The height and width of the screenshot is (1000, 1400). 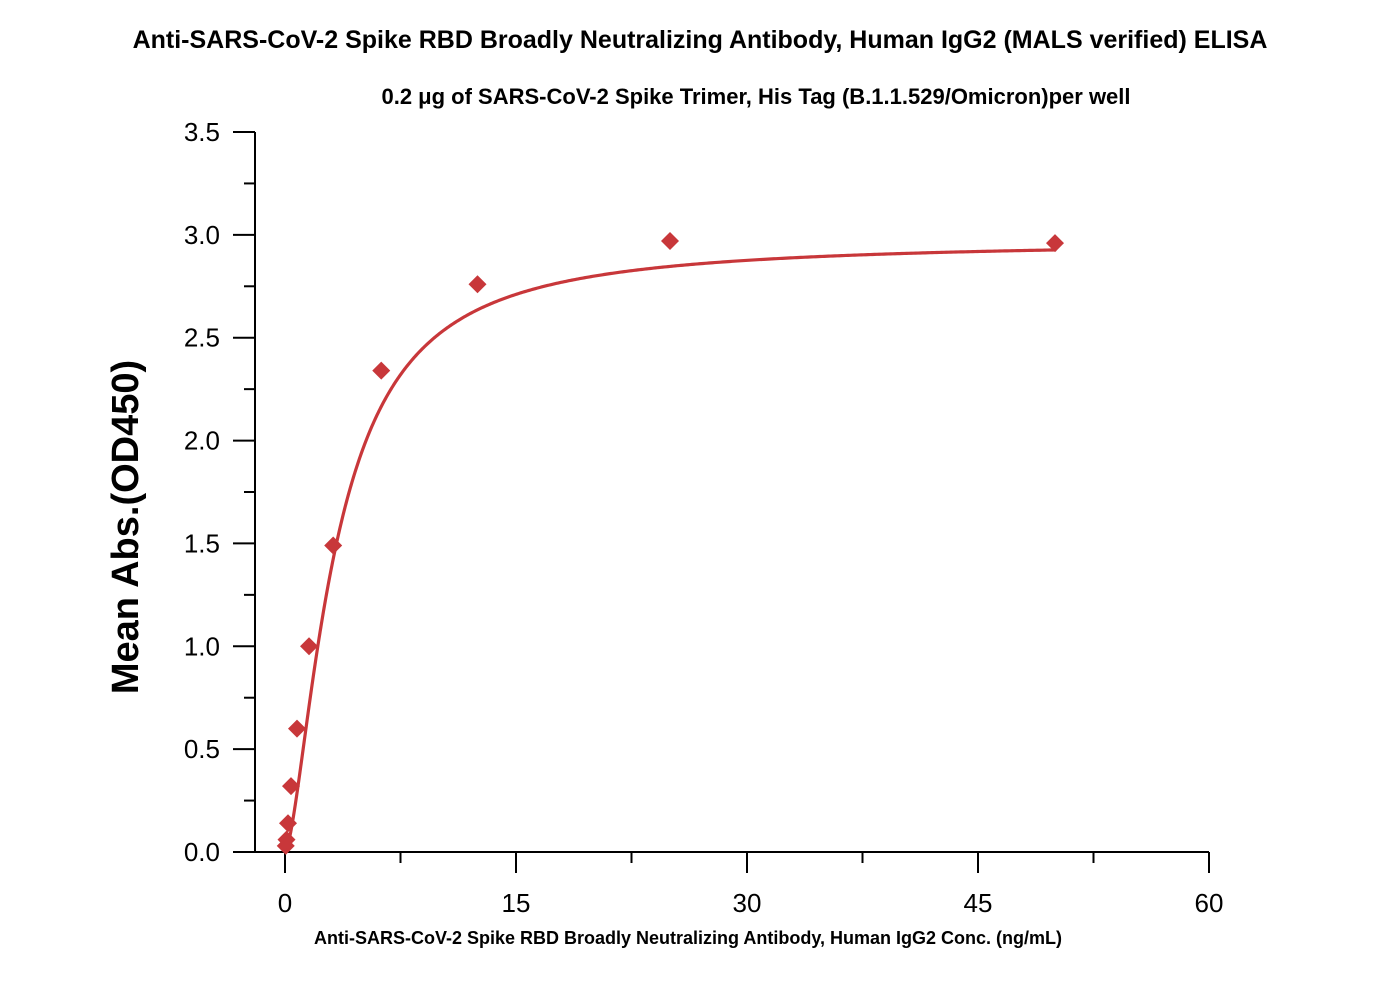 What do you see at coordinates (1209, 903) in the screenshot?
I see `x-tick-label: 60` at bounding box center [1209, 903].